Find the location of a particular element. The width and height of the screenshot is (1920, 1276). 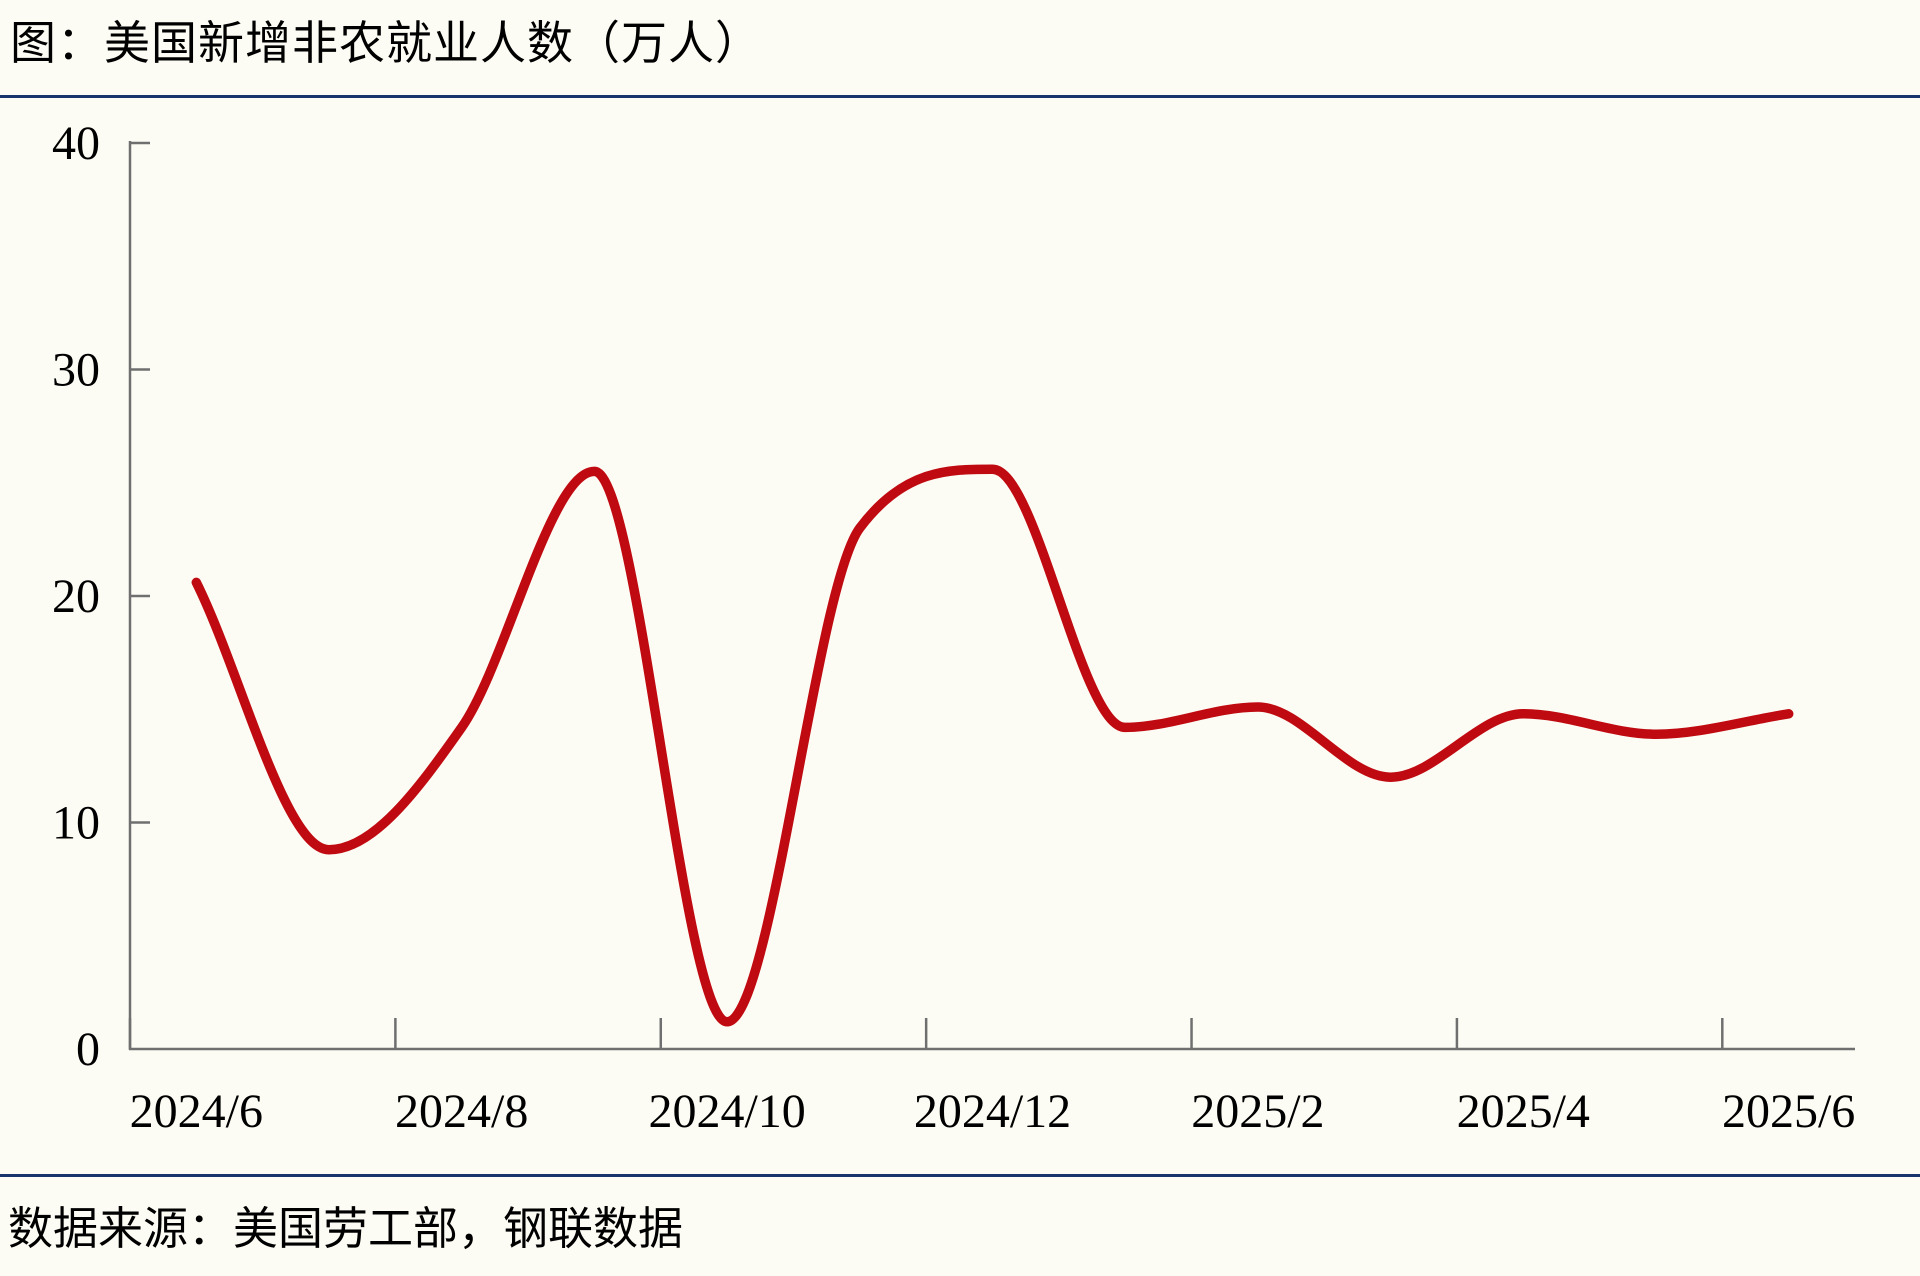

x-tick-label: 2025/2 is located at coordinates (1257, 1111).